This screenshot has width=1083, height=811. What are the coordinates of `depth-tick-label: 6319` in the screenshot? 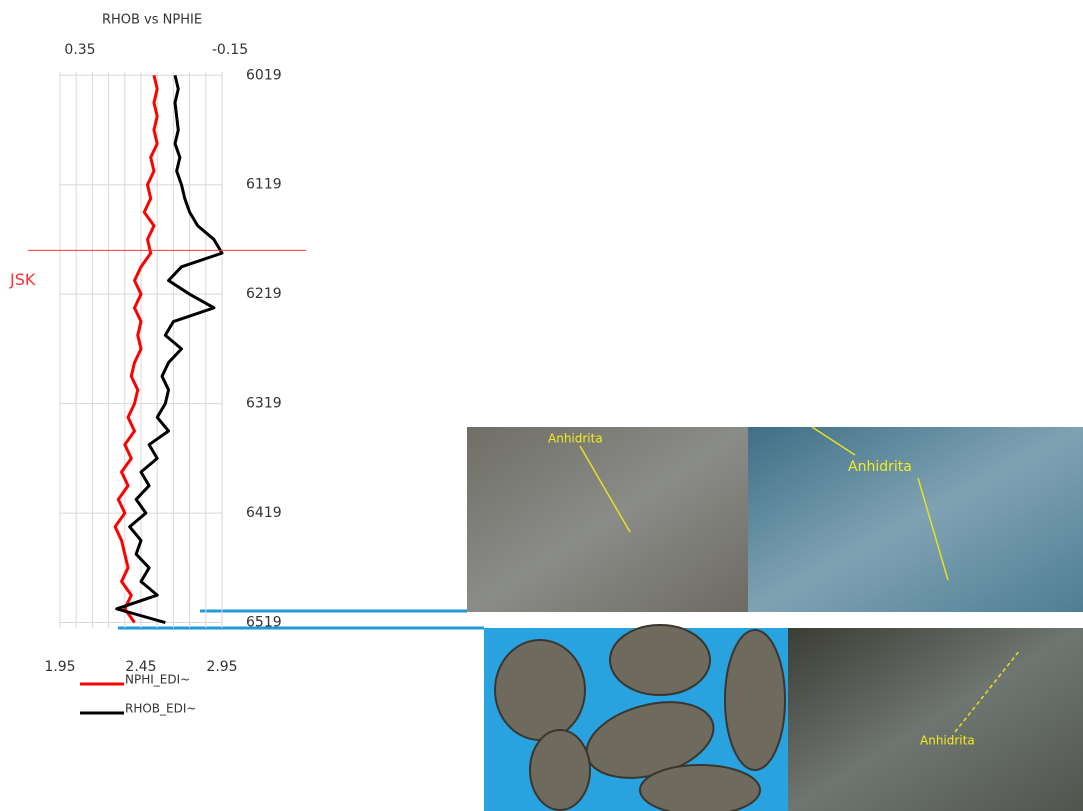 It's located at (264, 404).